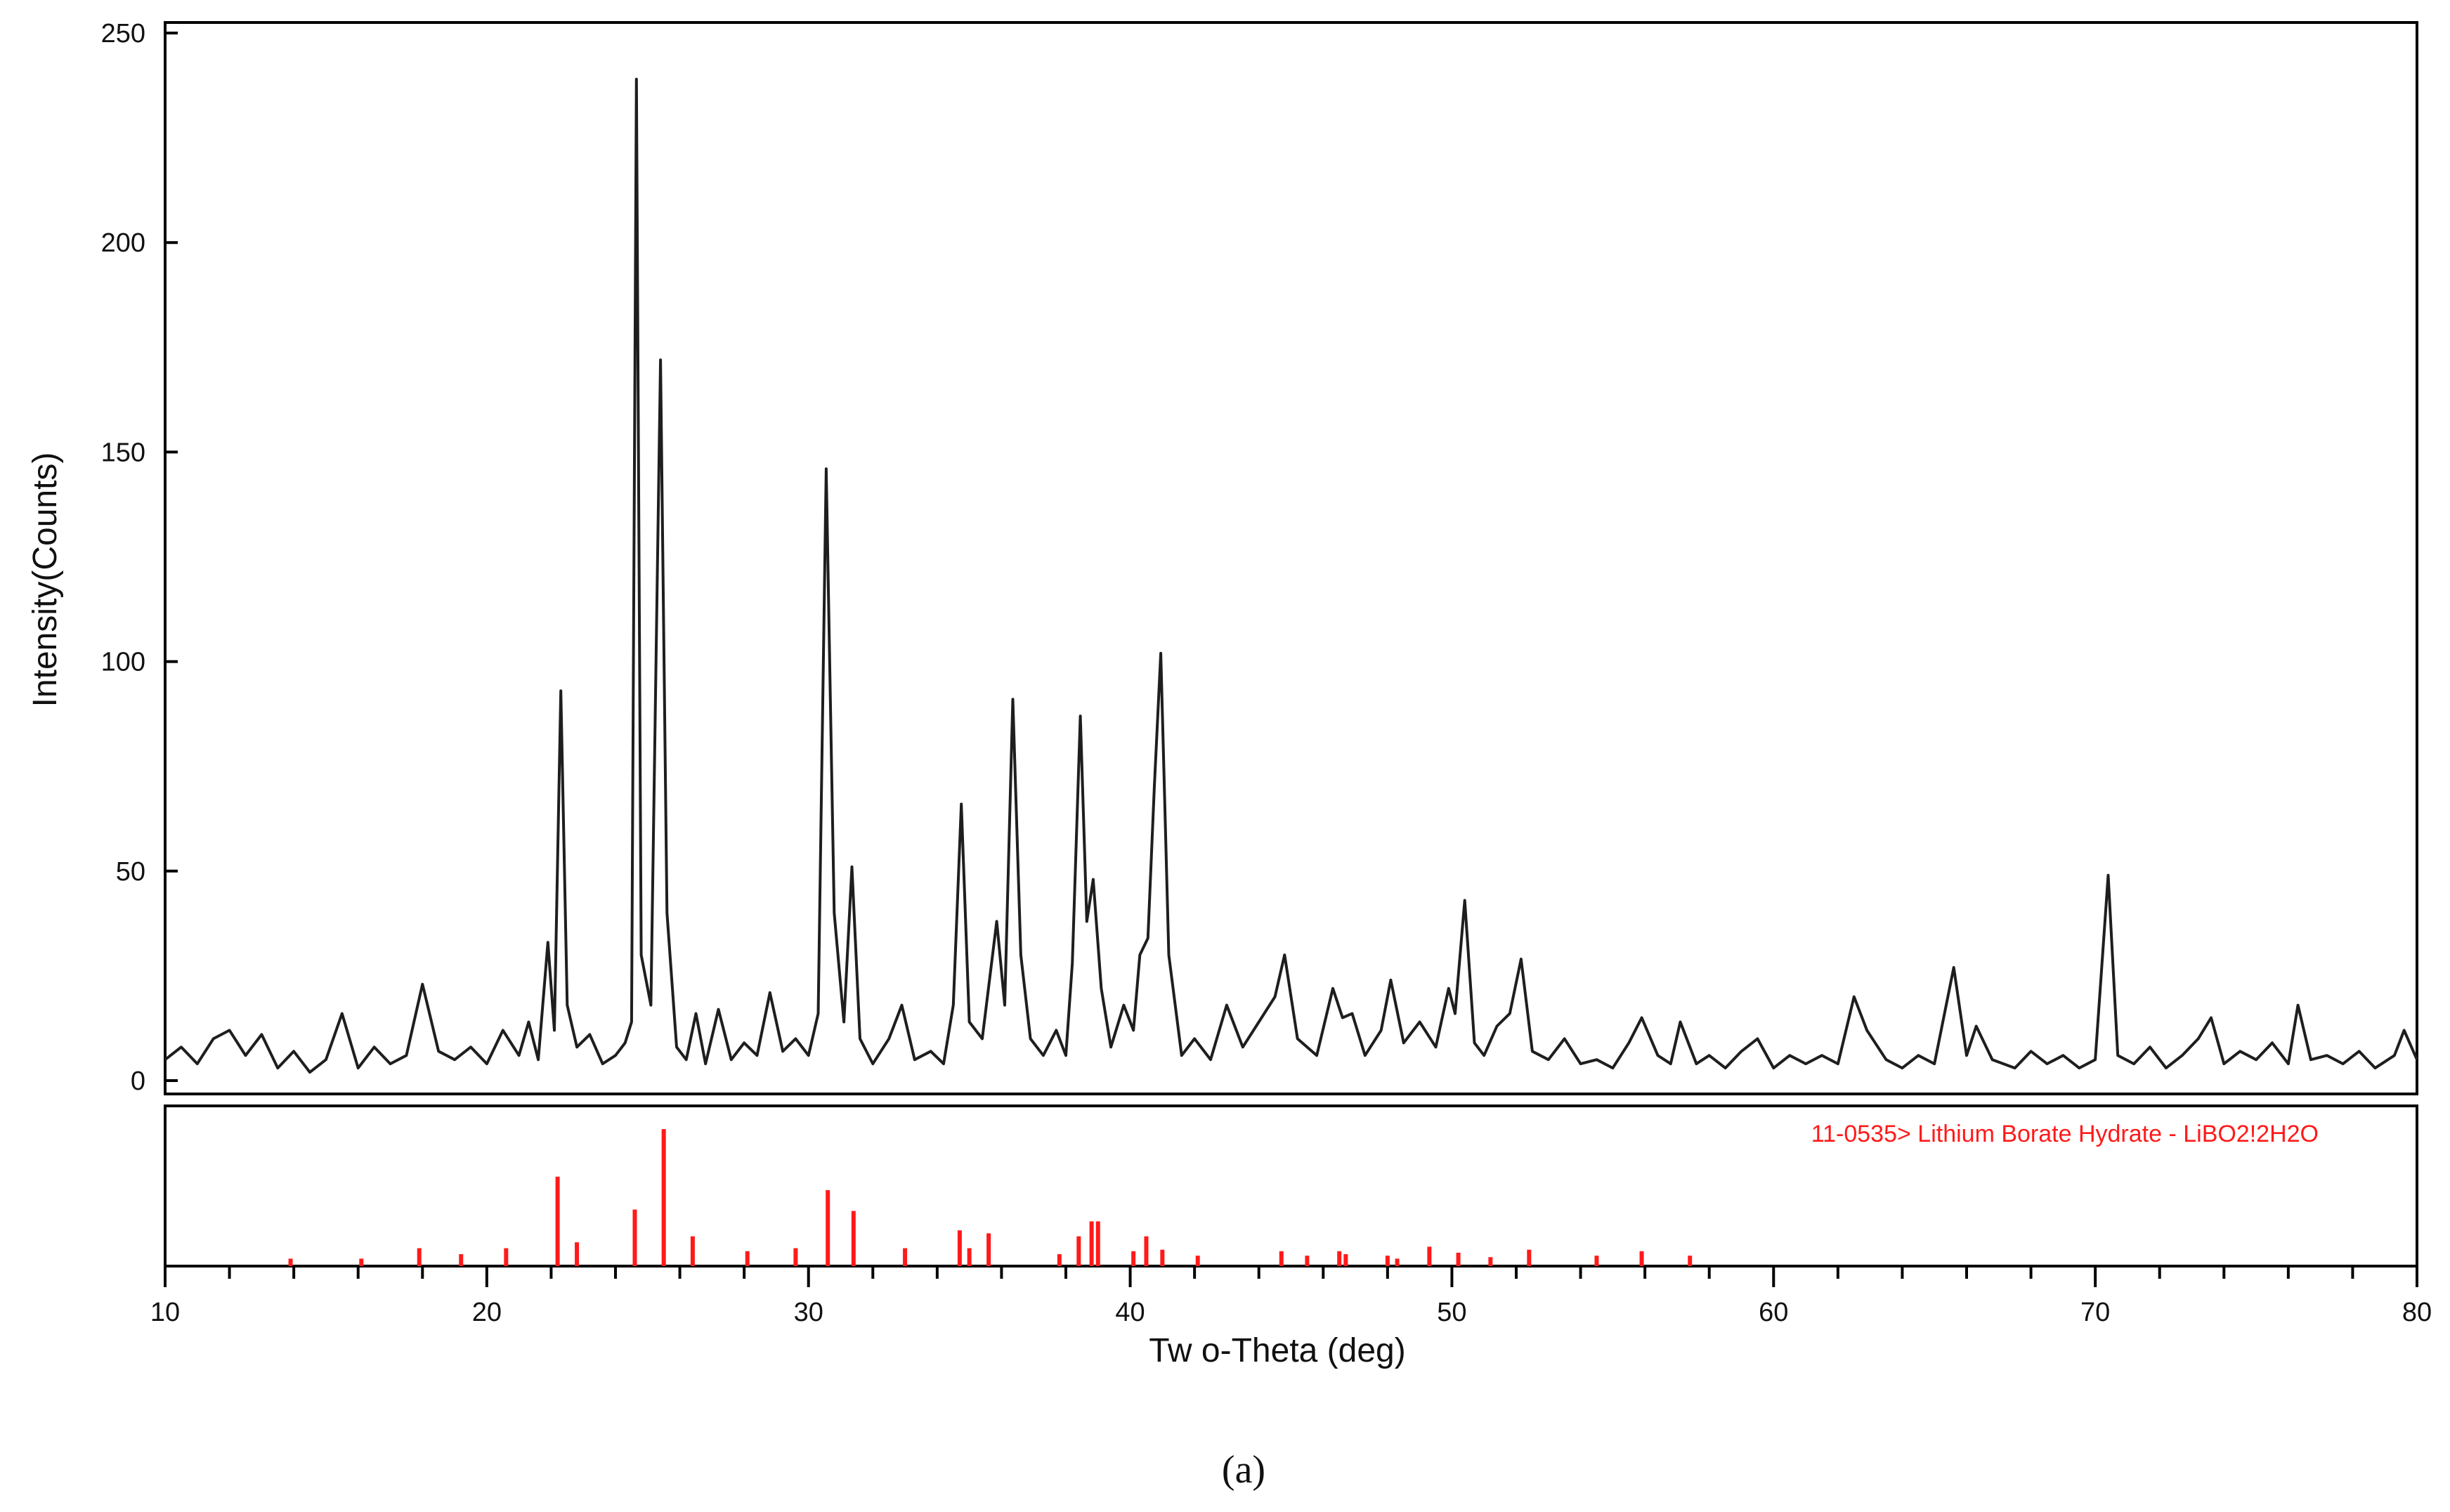 Image resolution: width=2450 pixels, height=1512 pixels. I want to click on x-axis-title: Tw o-Theta (deg), so click(1277, 1350).